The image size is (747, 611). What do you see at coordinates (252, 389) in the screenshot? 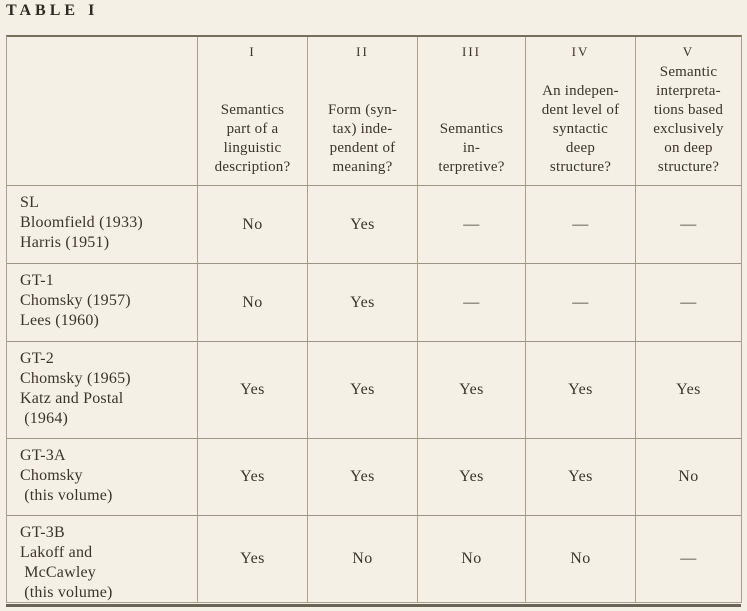
I see `table-cell-r3c1: Yes` at bounding box center [252, 389].